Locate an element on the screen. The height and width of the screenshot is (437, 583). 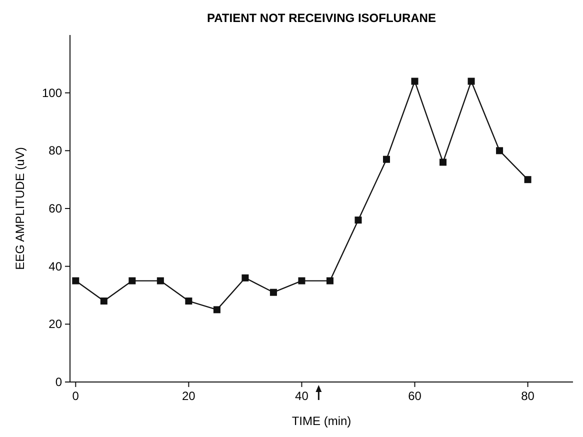
y-axis-title: EEG AMPLITUDE (uV) is located at coordinates (20, 208).